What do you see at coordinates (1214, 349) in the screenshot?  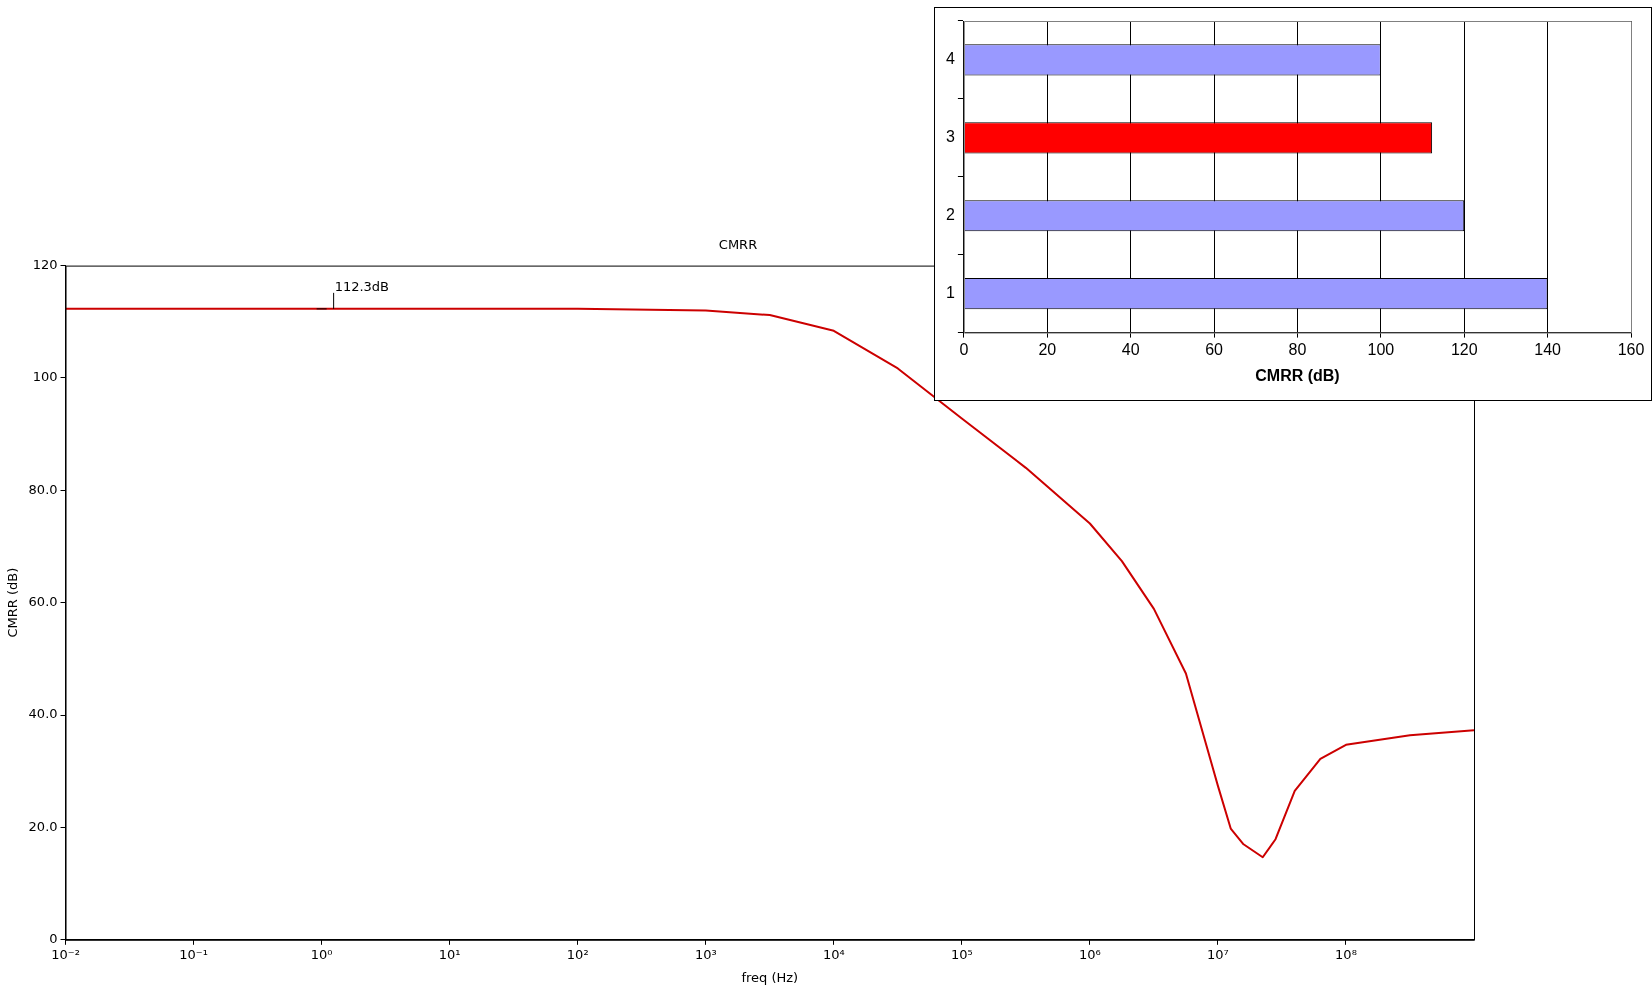 I see `x-tick-label: 60` at bounding box center [1214, 349].